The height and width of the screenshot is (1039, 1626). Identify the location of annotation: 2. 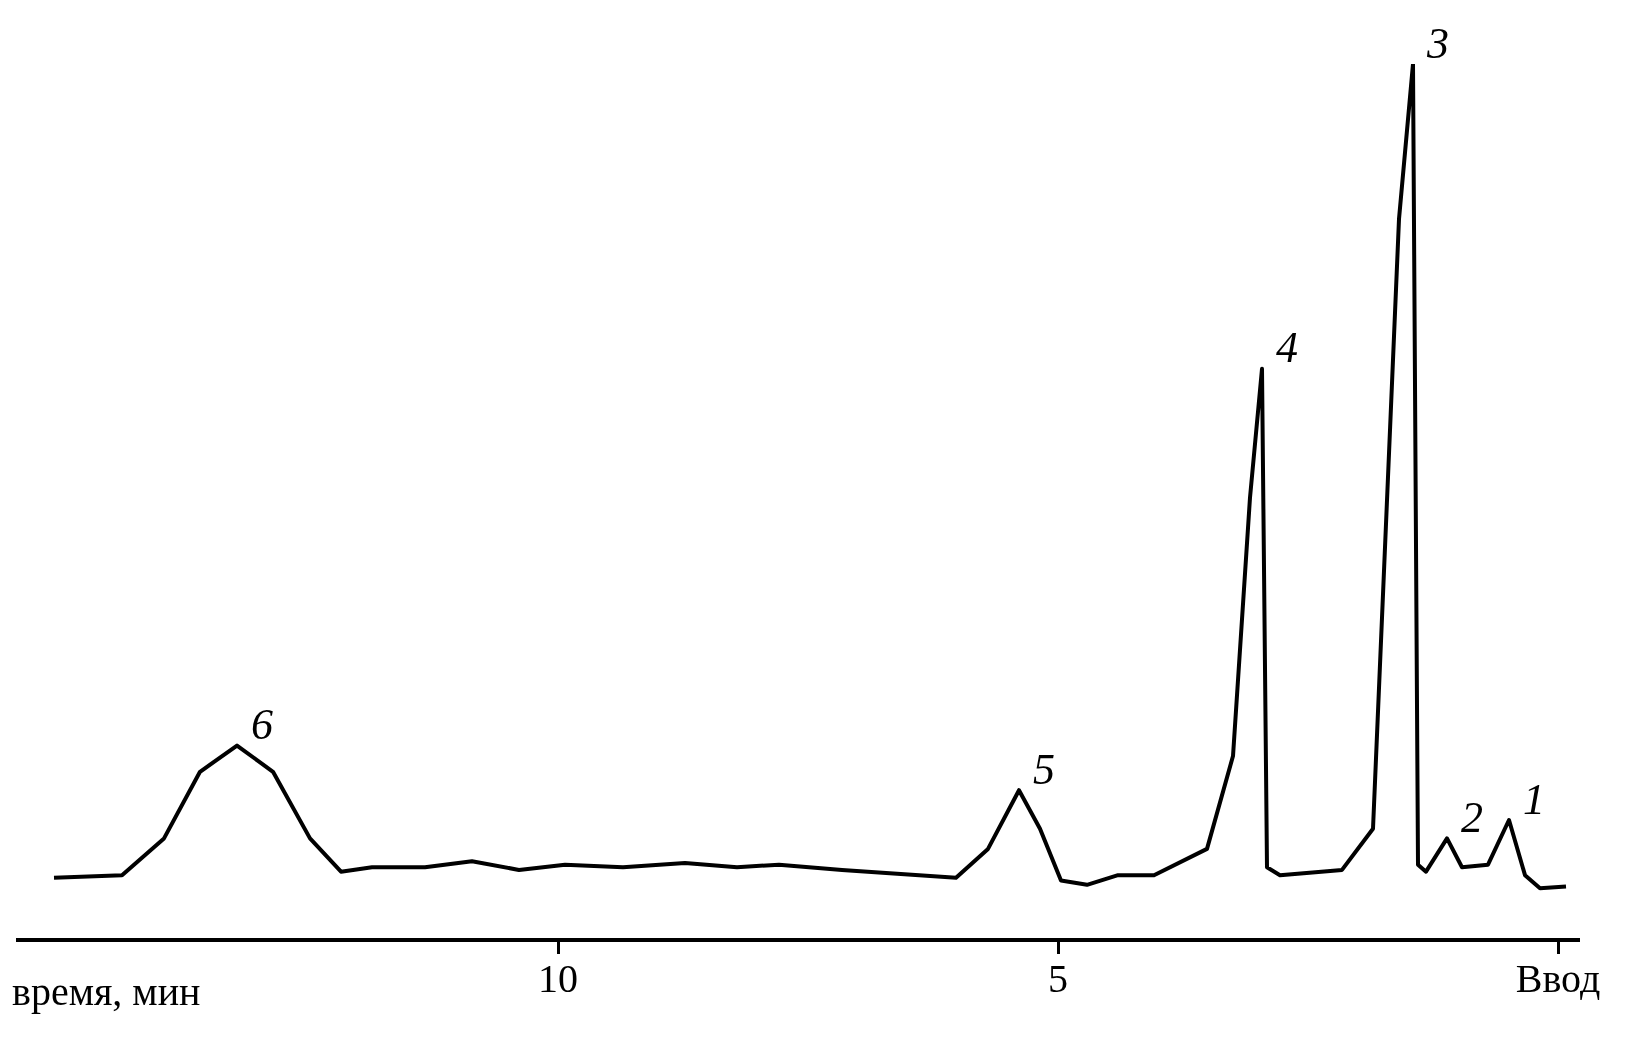
(1472, 817).